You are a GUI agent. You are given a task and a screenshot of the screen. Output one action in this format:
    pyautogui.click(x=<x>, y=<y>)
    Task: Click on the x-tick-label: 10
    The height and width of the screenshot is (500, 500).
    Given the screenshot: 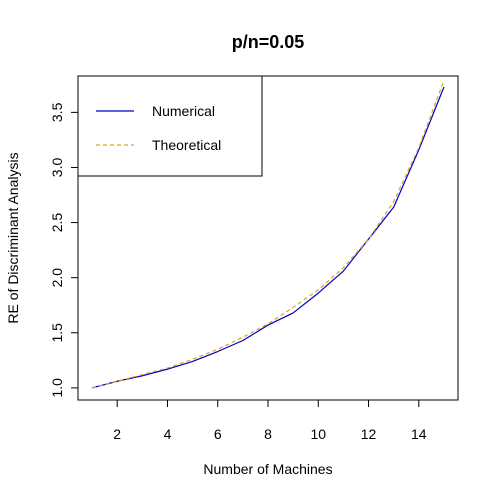 What is the action you would take?
    pyautogui.click(x=318, y=434)
    